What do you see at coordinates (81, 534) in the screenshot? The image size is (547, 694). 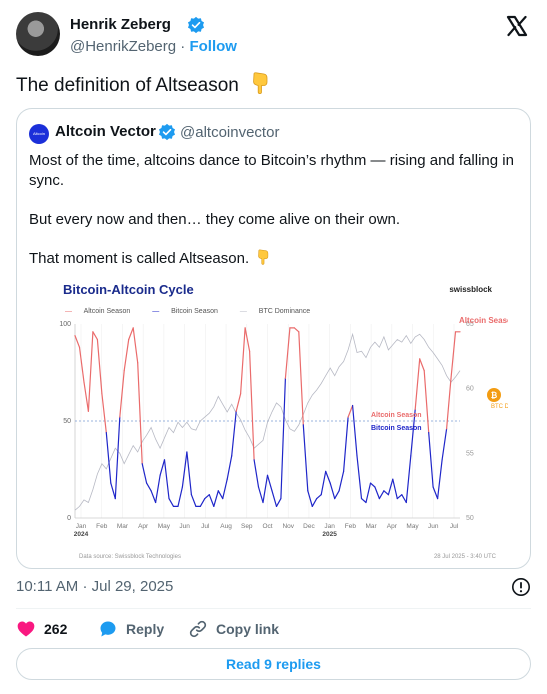 I see `year-label: 2024` at bounding box center [81, 534].